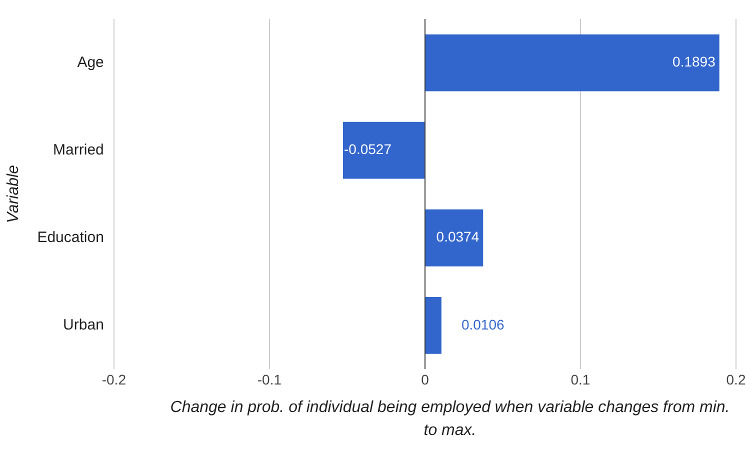 The width and height of the screenshot is (750, 457). I want to click on x-tick-label: -0.2, so click(114, 379).